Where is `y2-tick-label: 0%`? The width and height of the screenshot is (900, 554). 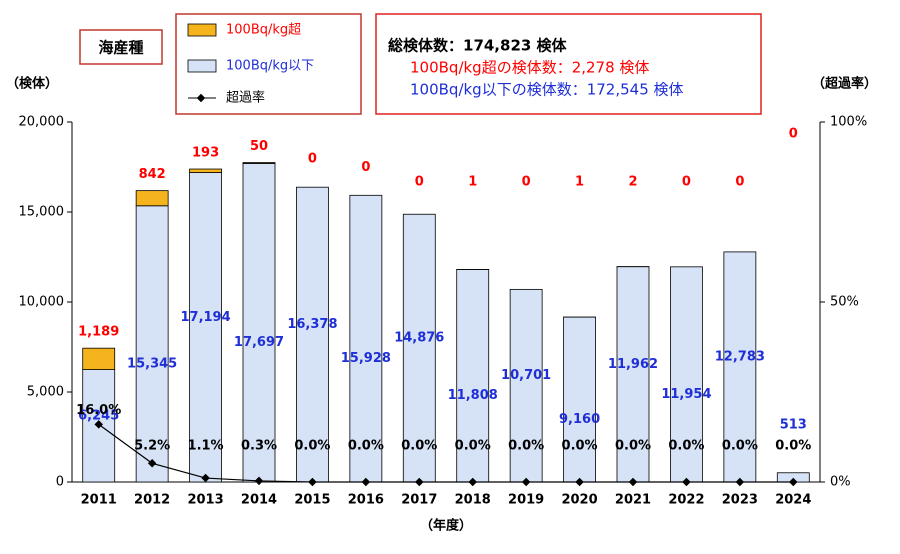 y2-tick-label: 0% is located at coordinates (840, 482).